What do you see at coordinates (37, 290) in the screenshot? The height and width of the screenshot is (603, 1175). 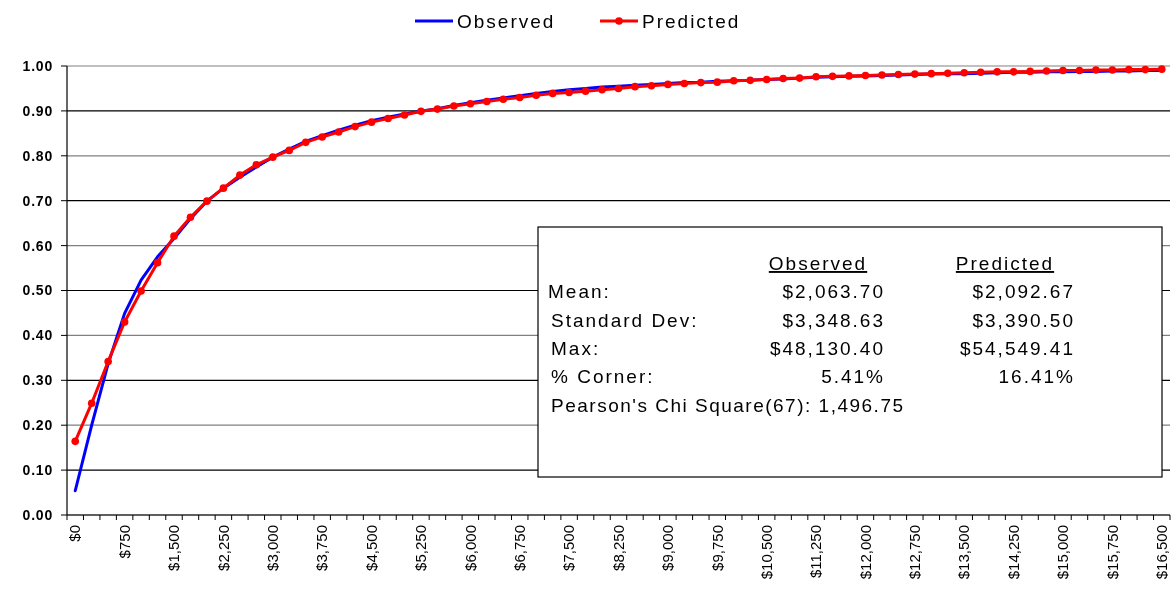 I see `y-tick-label: 0.50` at bounding box center [37, 290].